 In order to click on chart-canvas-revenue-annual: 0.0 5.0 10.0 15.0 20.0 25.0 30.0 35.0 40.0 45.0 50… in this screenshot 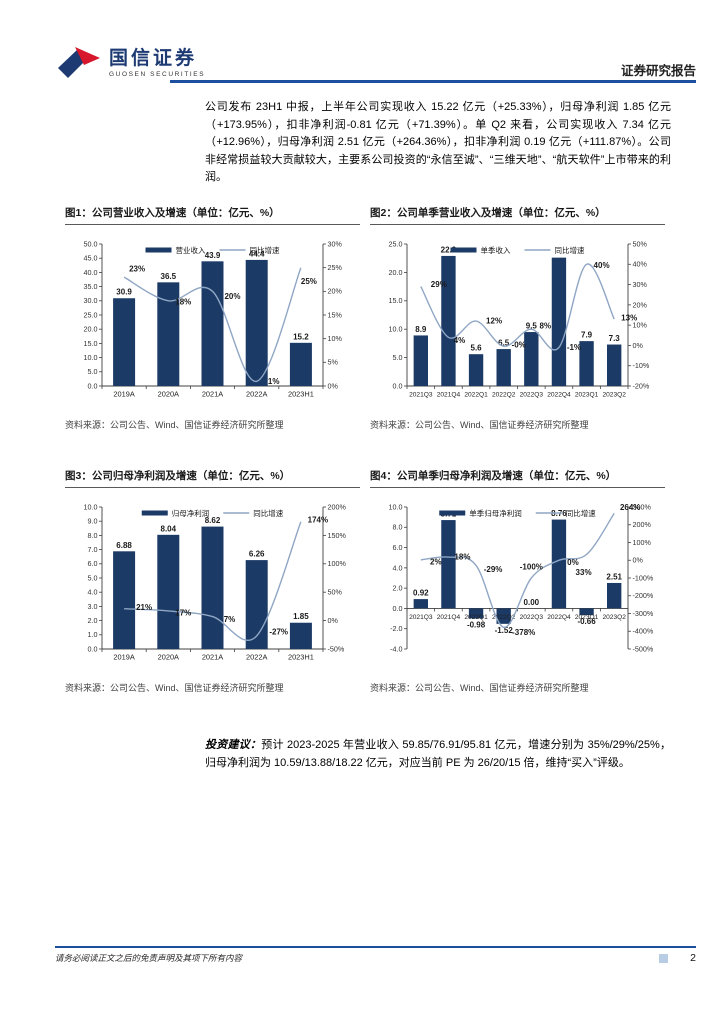, I will do `click(213, 319)`.